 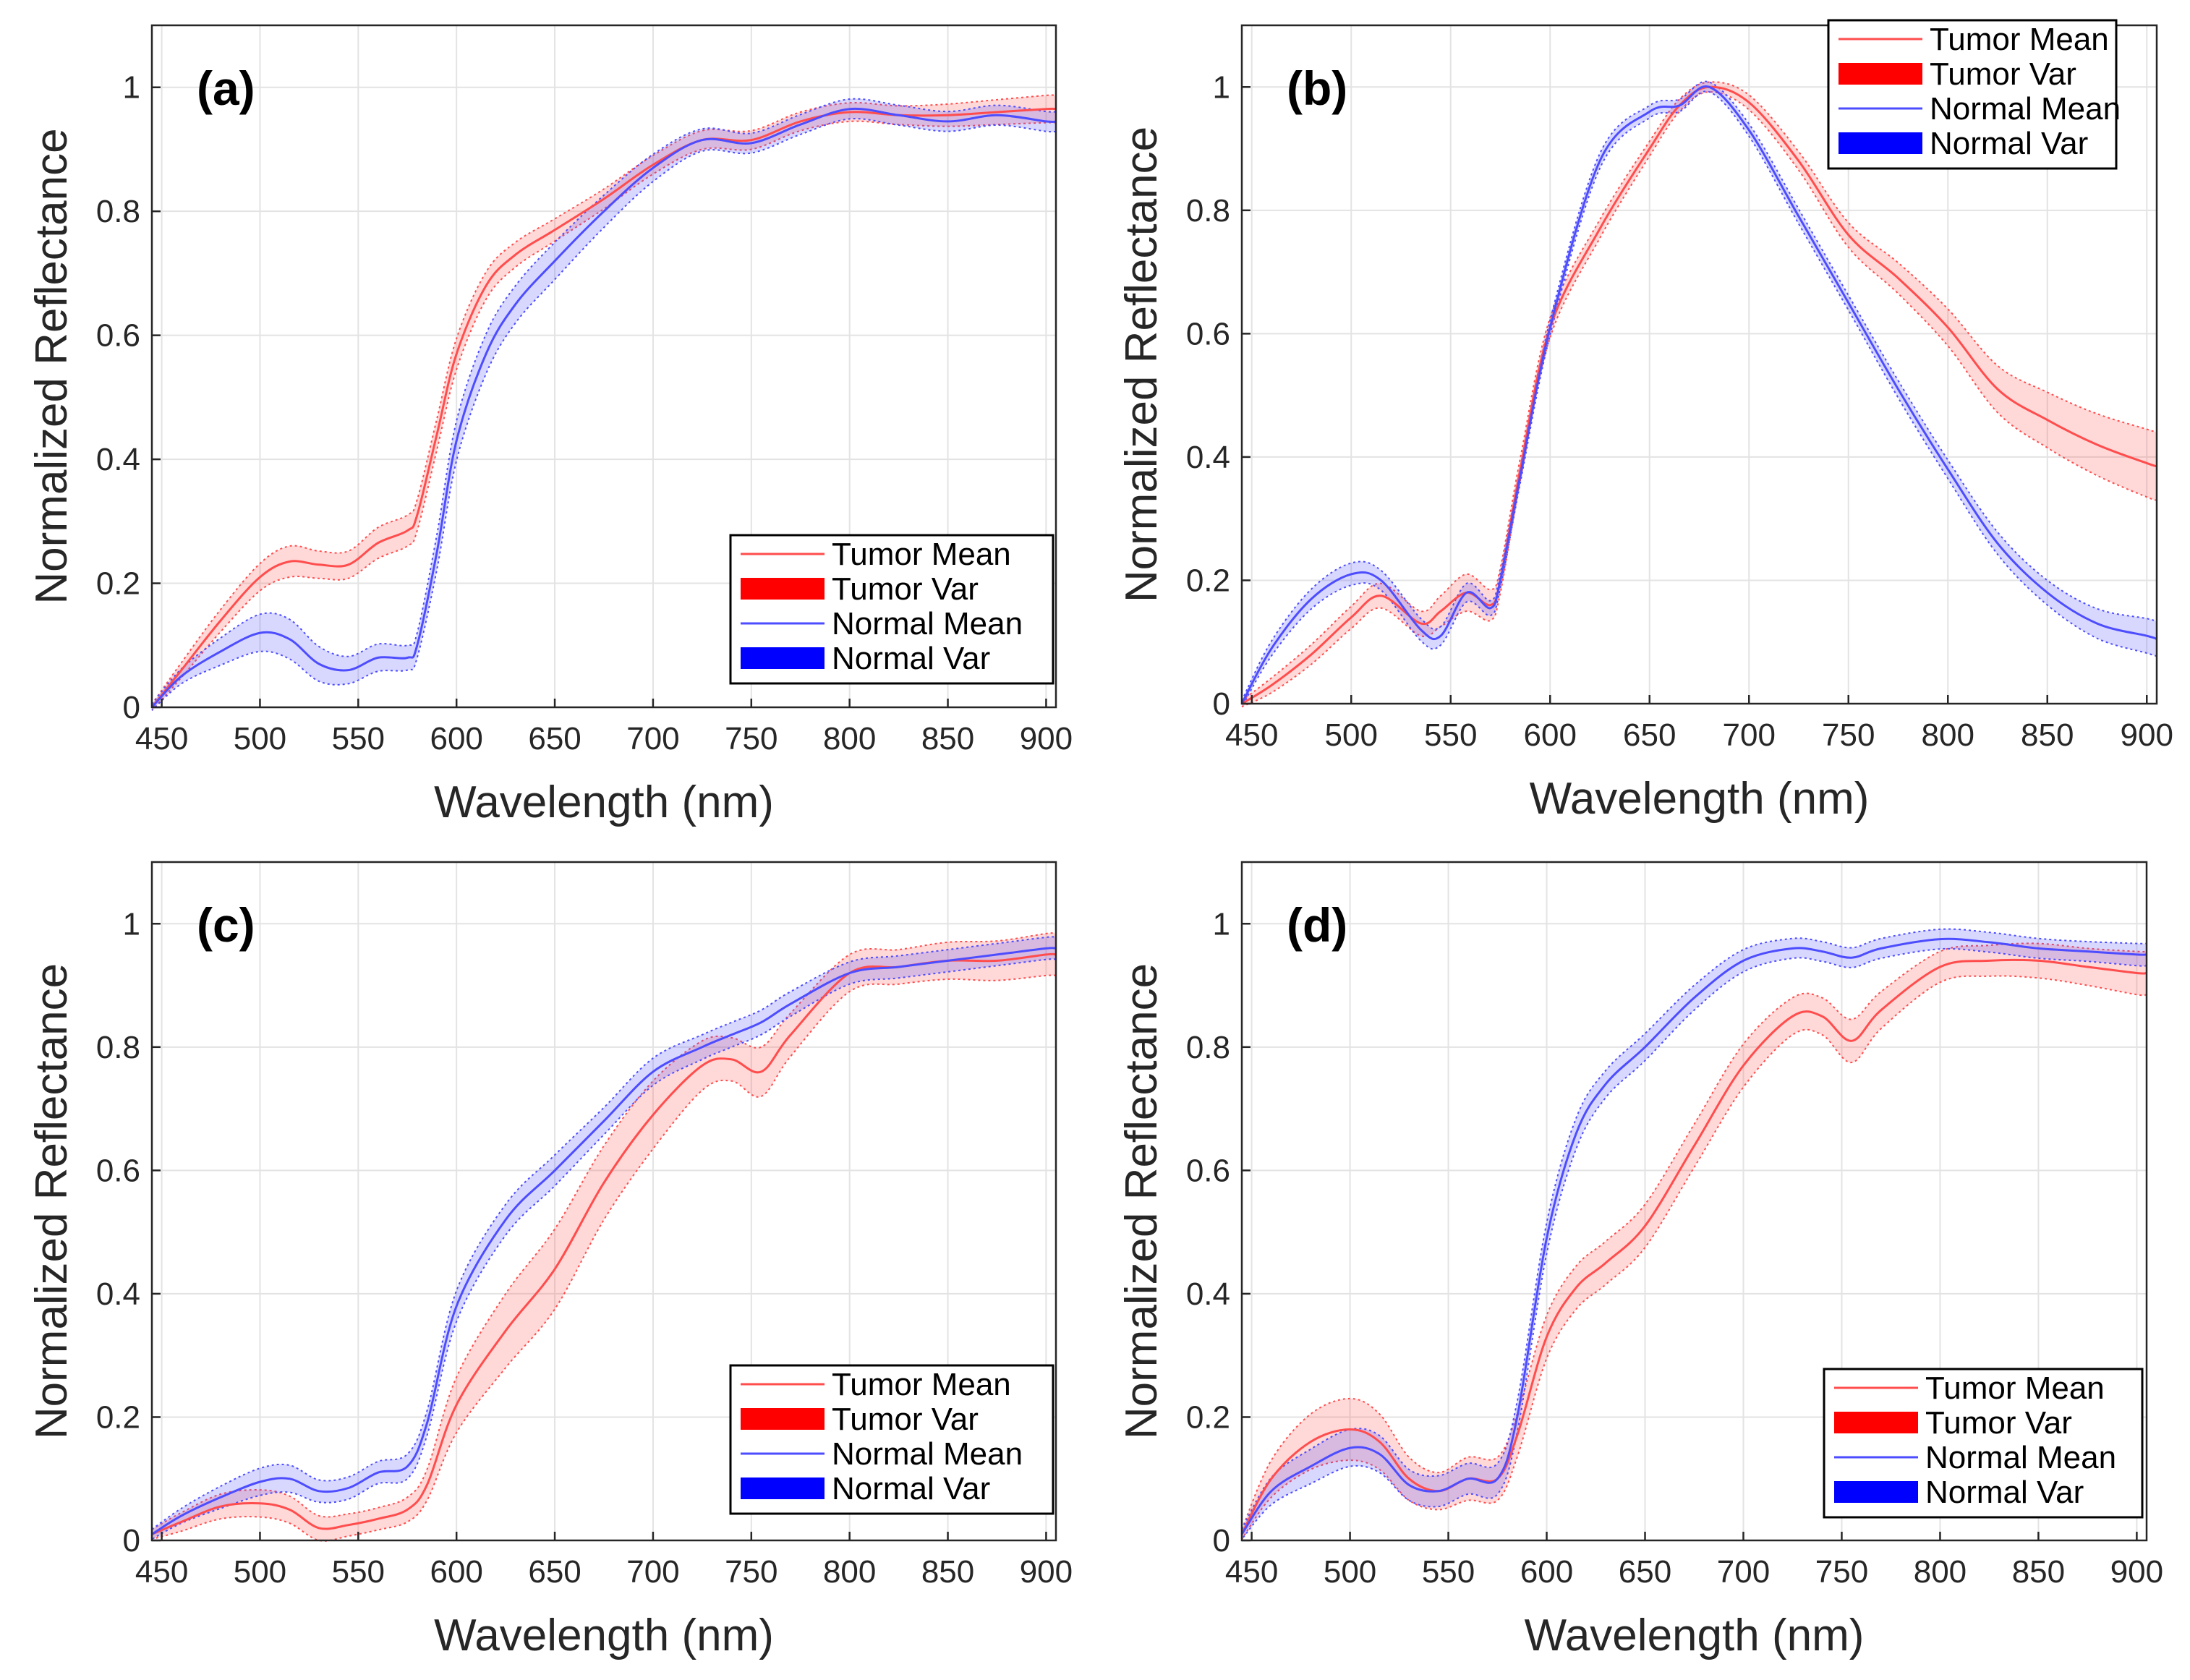 I want to click on panel-label: (c), so click(x=226, y=925).